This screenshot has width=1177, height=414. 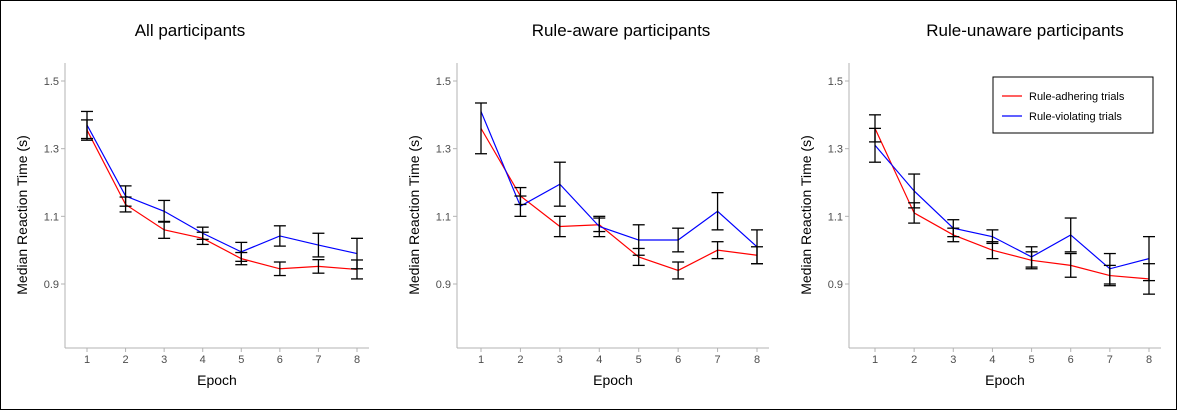 What do you see at coordinates (1075, 117) in the screenshot?
I see `legend-label: Rule-violating trials` at bounding box center [1075, 117].